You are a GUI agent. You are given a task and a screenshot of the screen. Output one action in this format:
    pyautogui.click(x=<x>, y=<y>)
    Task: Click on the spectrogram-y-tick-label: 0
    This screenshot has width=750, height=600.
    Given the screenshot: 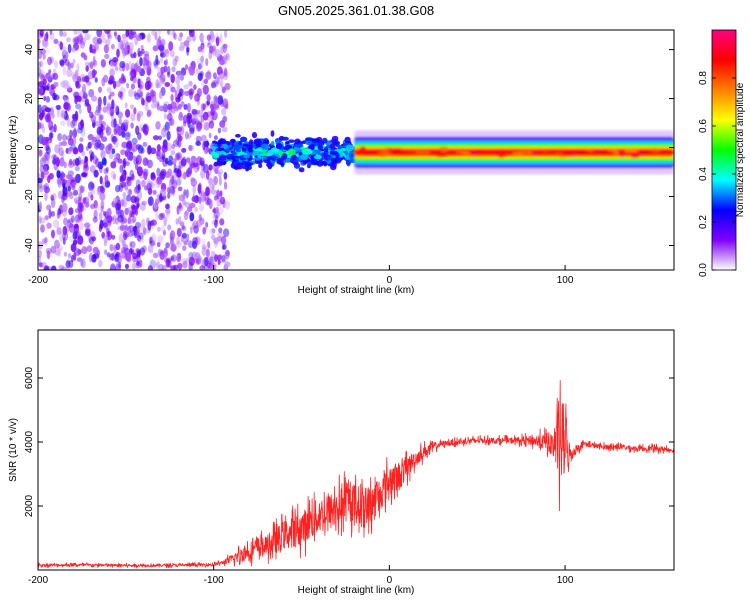 What is the action you would take?
    pyautogui.click(x=29, y=147)
    